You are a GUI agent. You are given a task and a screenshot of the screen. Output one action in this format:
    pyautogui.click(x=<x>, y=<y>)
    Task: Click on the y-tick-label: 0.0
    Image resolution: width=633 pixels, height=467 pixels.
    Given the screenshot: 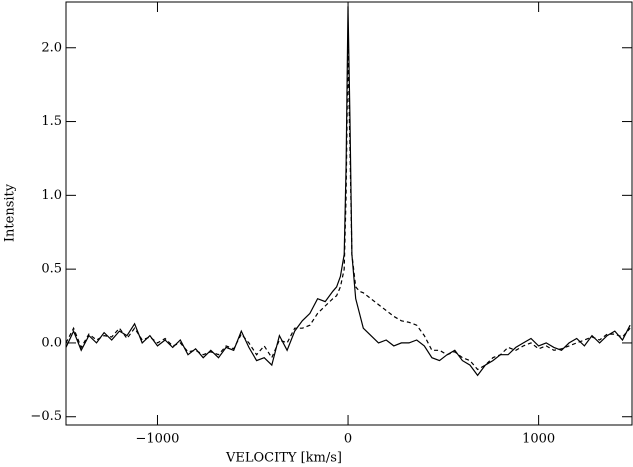 What is the action you would take?
    pyautogui.click(x=51, y=342)
    